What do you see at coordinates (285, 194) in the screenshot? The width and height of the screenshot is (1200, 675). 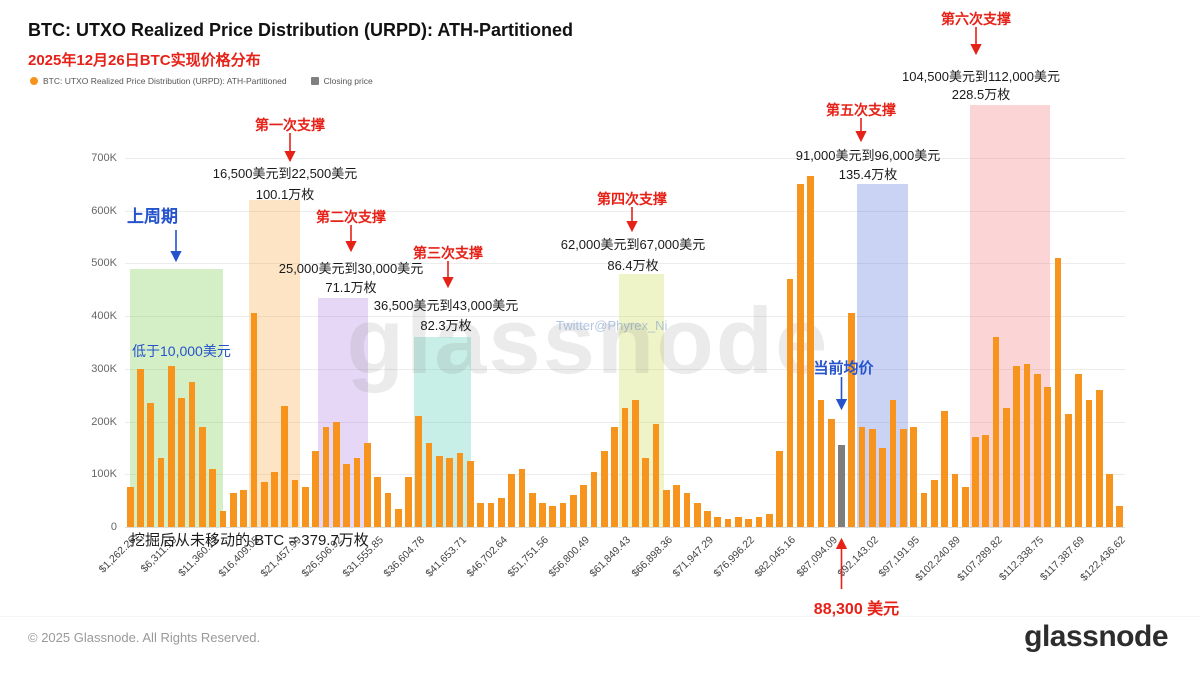 I see `support-1-amount: 100.1万枚` at bounding box center [285, 194].